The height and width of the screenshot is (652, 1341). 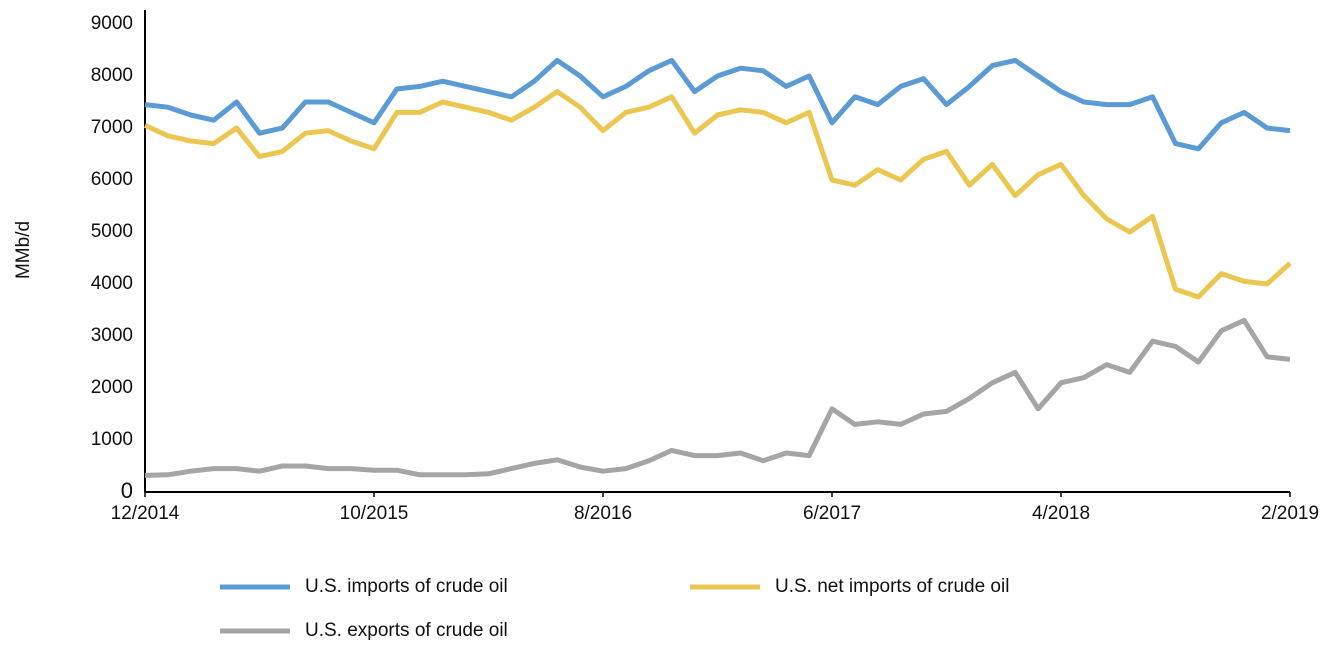 I want to click on x-tick-label: 4/2018, so click(x=1061, y=513).